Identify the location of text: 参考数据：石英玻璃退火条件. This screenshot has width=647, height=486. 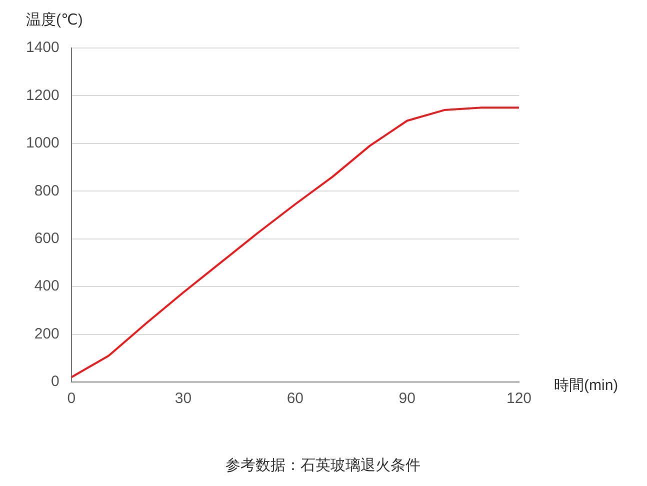
(323, 465).